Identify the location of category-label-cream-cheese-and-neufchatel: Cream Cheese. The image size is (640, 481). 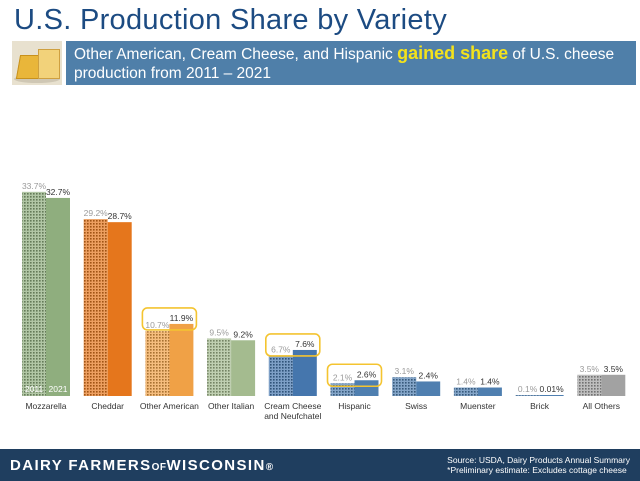
(292, 406).